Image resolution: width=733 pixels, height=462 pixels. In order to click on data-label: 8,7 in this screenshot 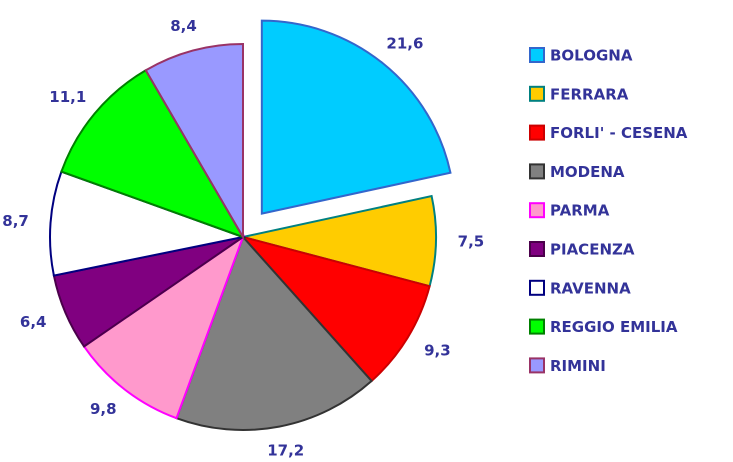, I will do `click(15, 221)`.